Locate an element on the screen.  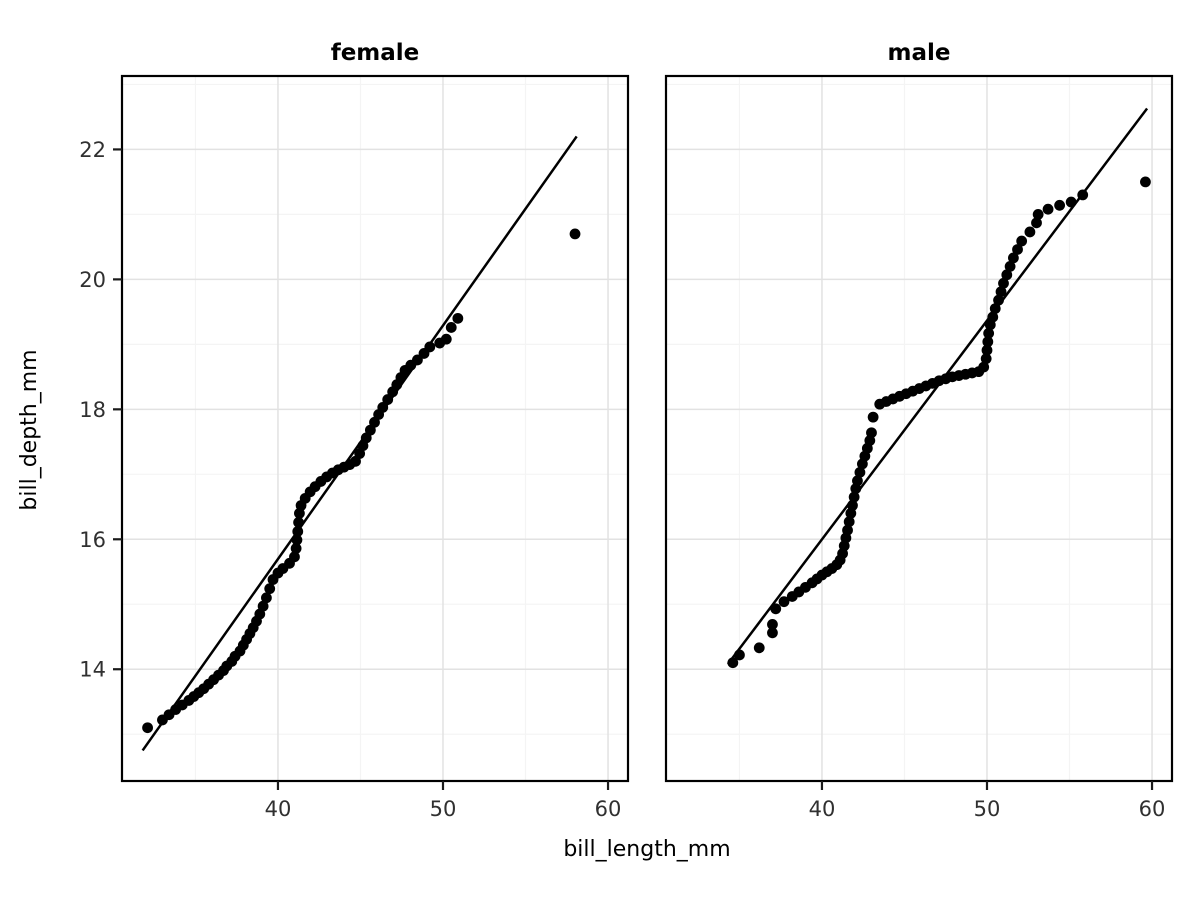
facet-label-female: female is located at coordinates (375, 53).